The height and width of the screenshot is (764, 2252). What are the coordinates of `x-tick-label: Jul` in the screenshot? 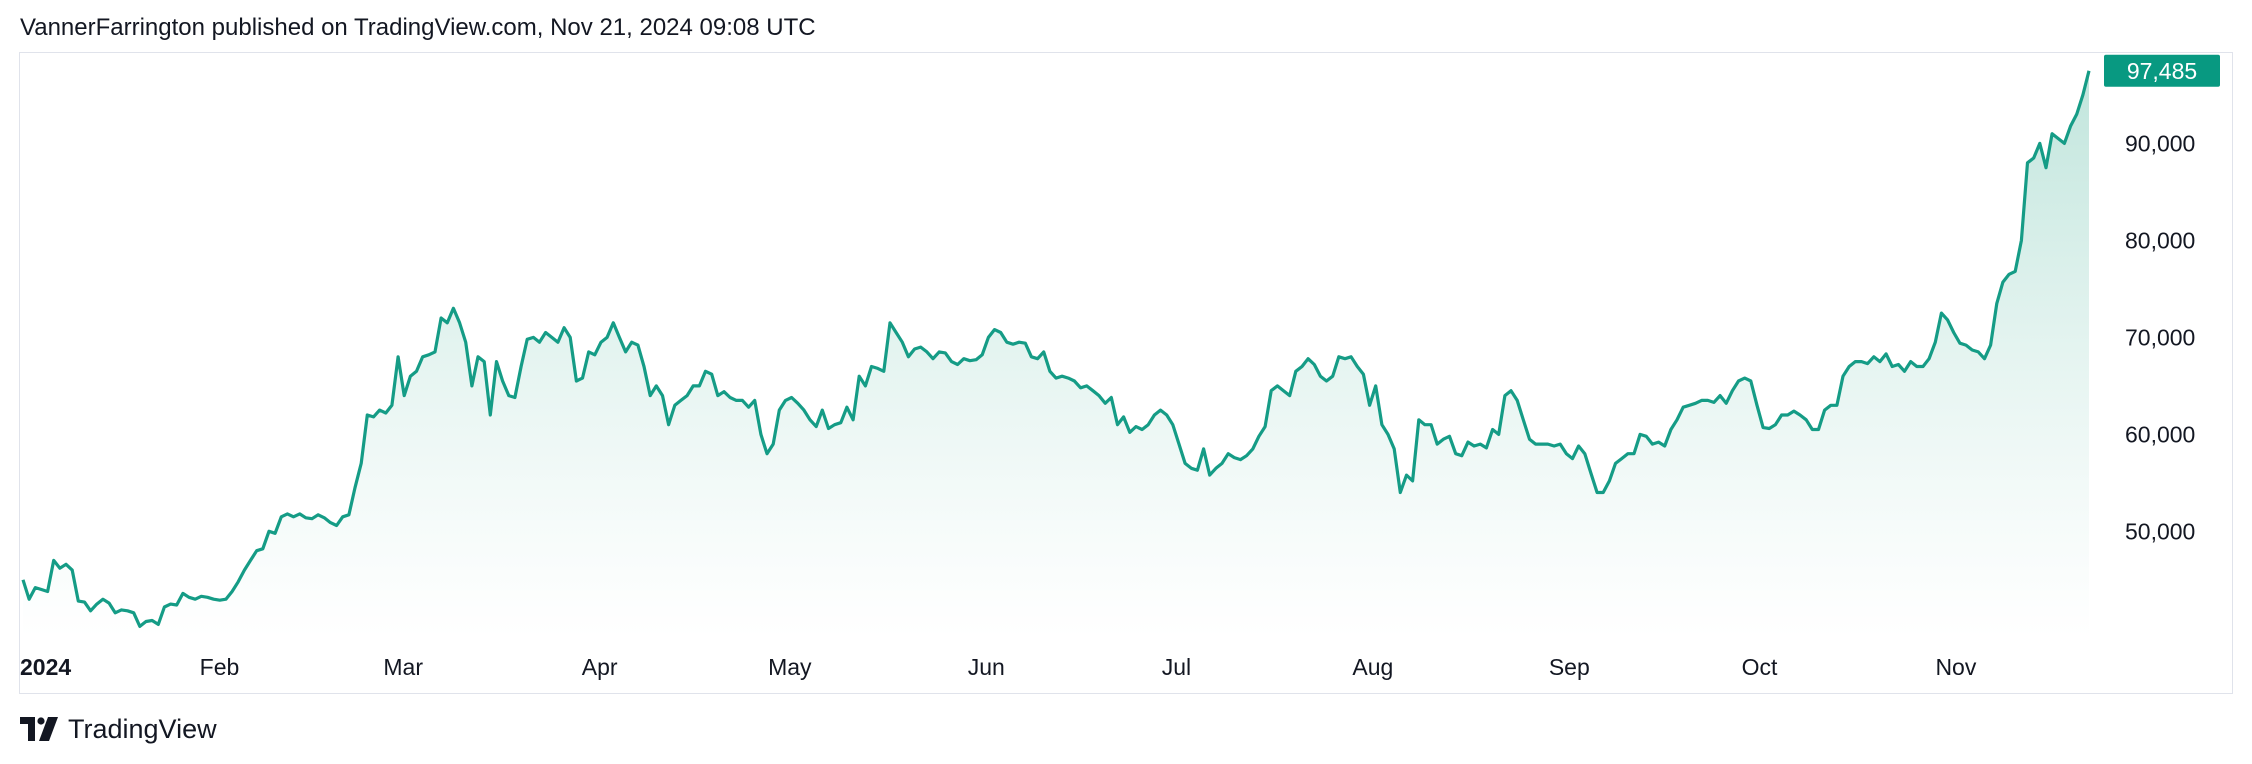 It's located at (1176, 667).